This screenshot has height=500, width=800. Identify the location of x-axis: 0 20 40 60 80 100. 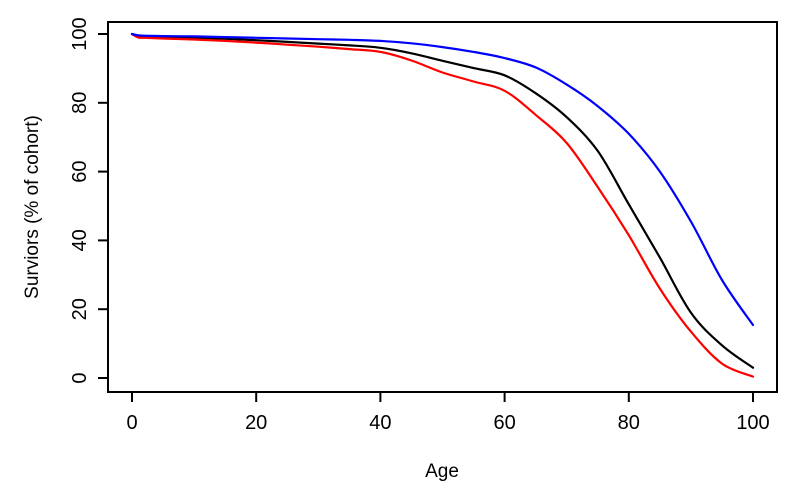
(448, 413).